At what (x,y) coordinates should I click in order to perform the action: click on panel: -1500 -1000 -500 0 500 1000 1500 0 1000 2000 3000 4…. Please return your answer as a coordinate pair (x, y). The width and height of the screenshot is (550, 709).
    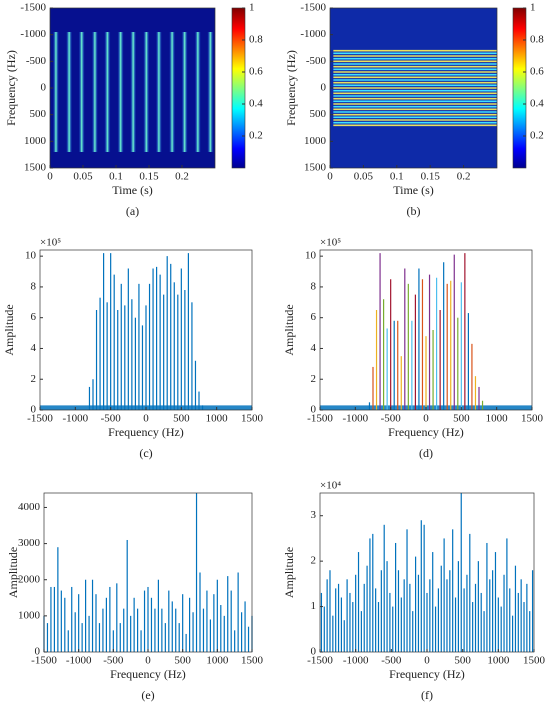
    Looking at the image, I should click on (135, 597).